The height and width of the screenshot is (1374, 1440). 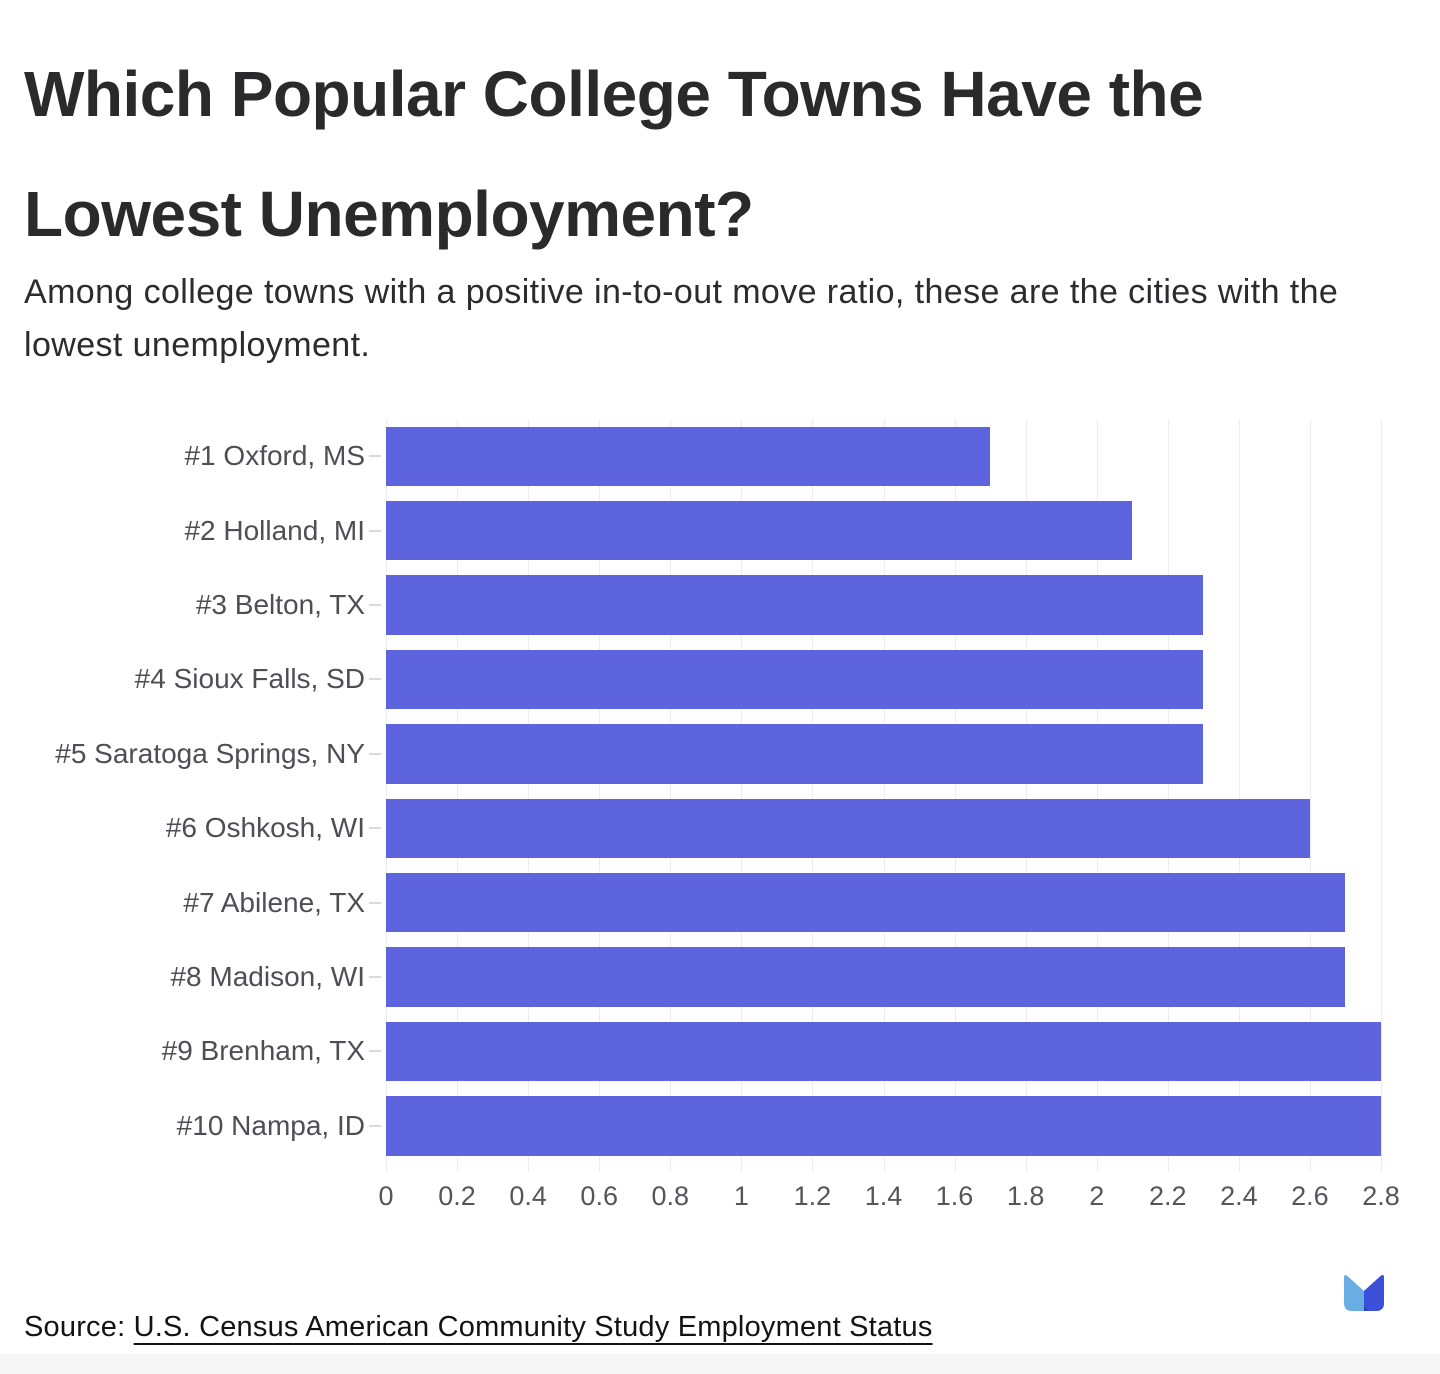 I want to click on m-logo-icon, so click(x=1364, y=1293).